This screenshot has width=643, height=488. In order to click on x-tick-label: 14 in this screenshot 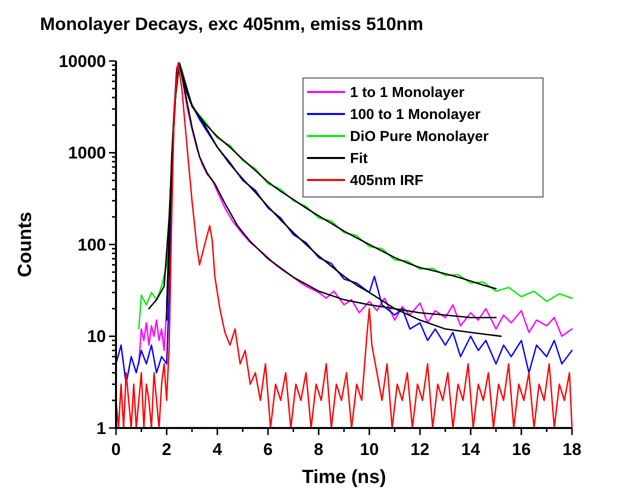, I will do `click(471, 449)`.